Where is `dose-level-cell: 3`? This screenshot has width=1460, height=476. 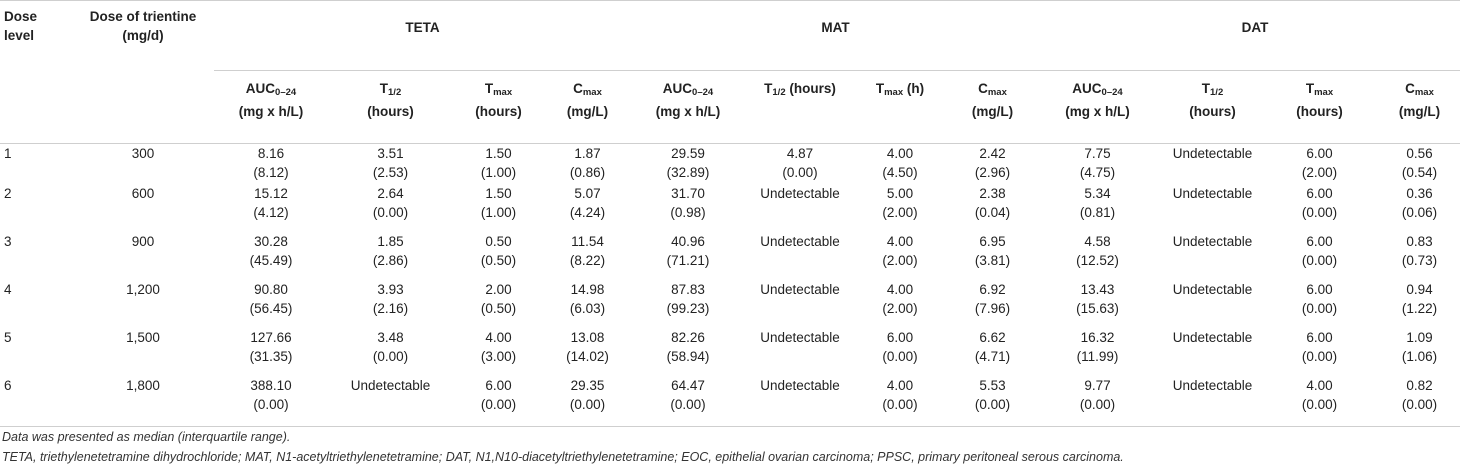
dose-level-cell: 3 is located at coordinates (8, 241).